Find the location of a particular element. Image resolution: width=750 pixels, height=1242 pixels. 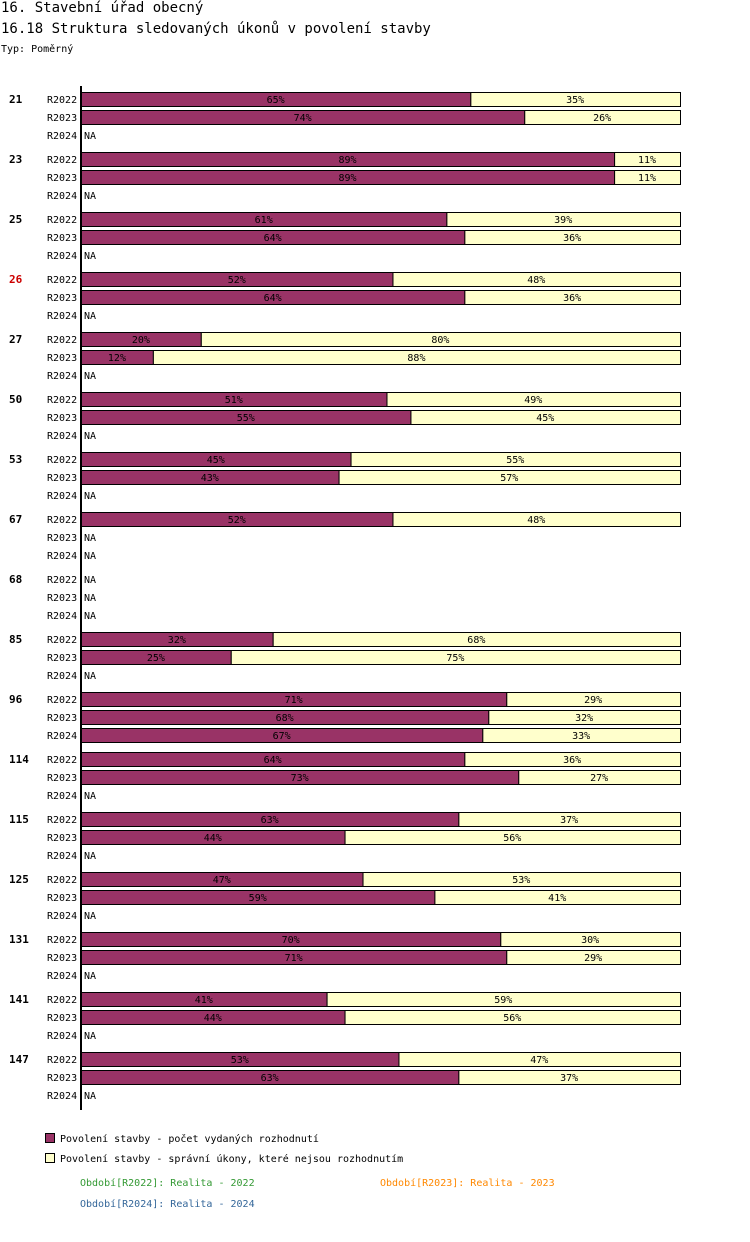

data-label-series2: 35% is located at coordinates (575, 100).